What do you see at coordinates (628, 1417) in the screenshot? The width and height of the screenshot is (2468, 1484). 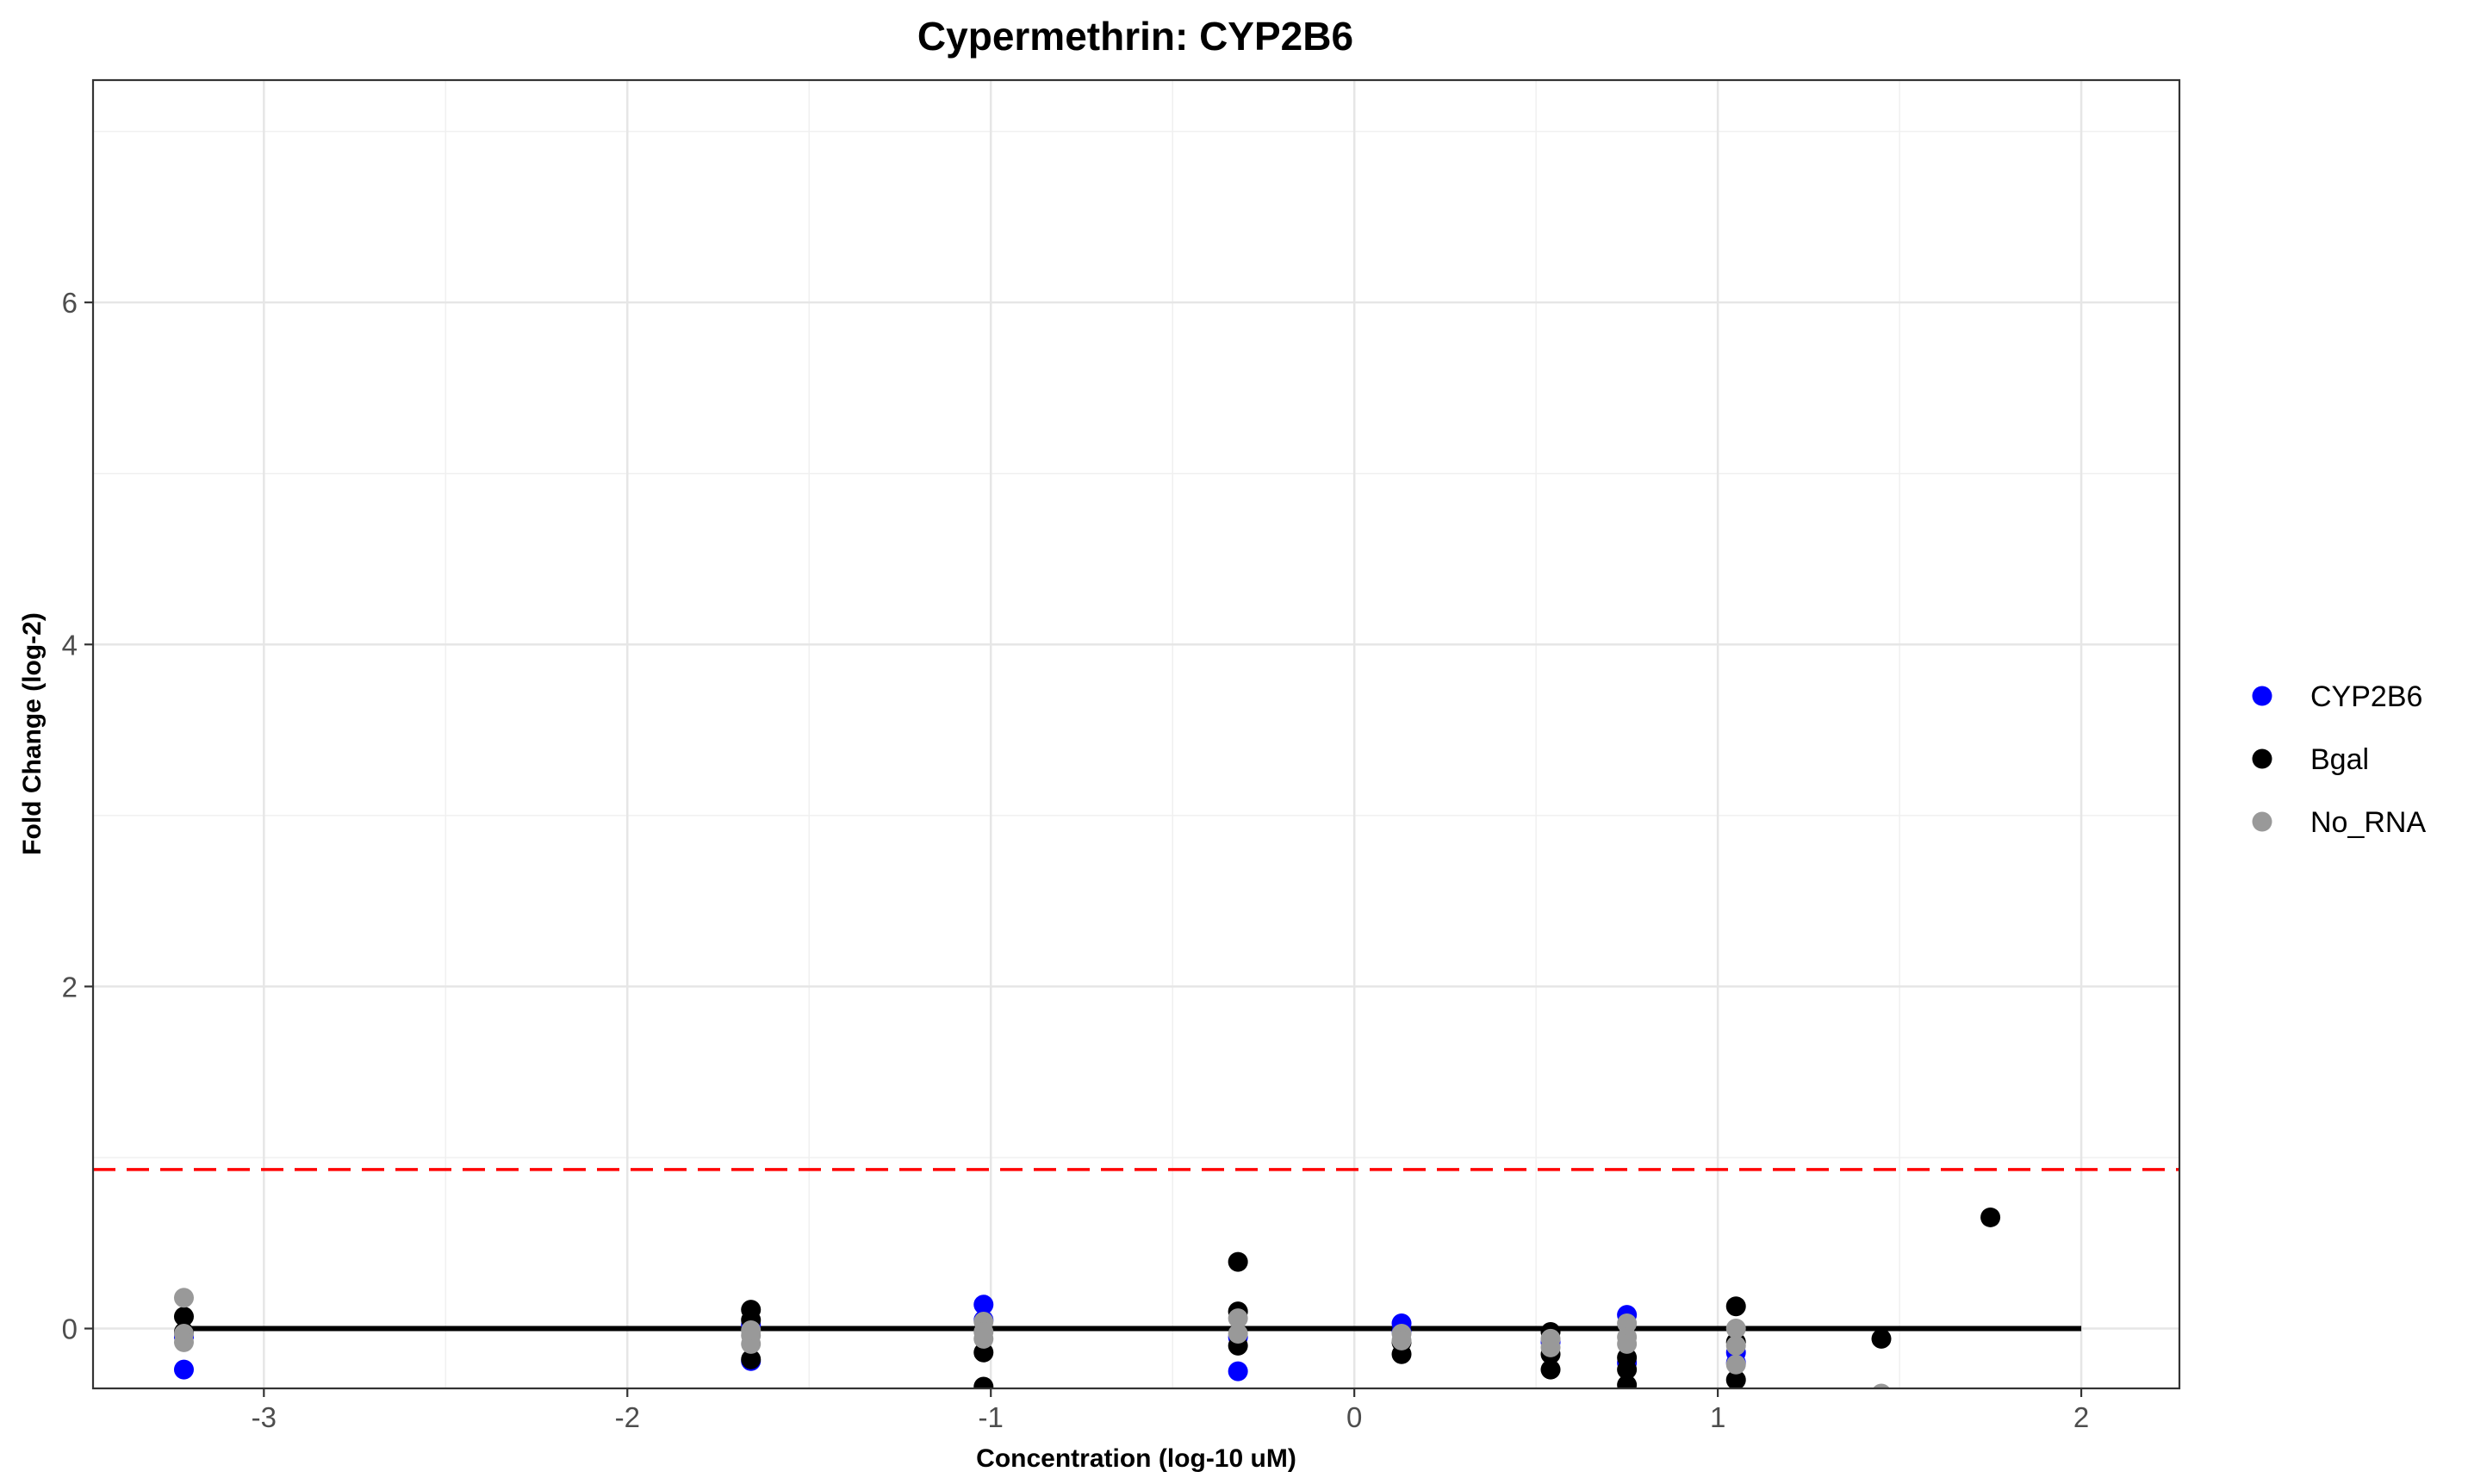 I see `x-tick-label: -2` at bounding box center [628, 1417].